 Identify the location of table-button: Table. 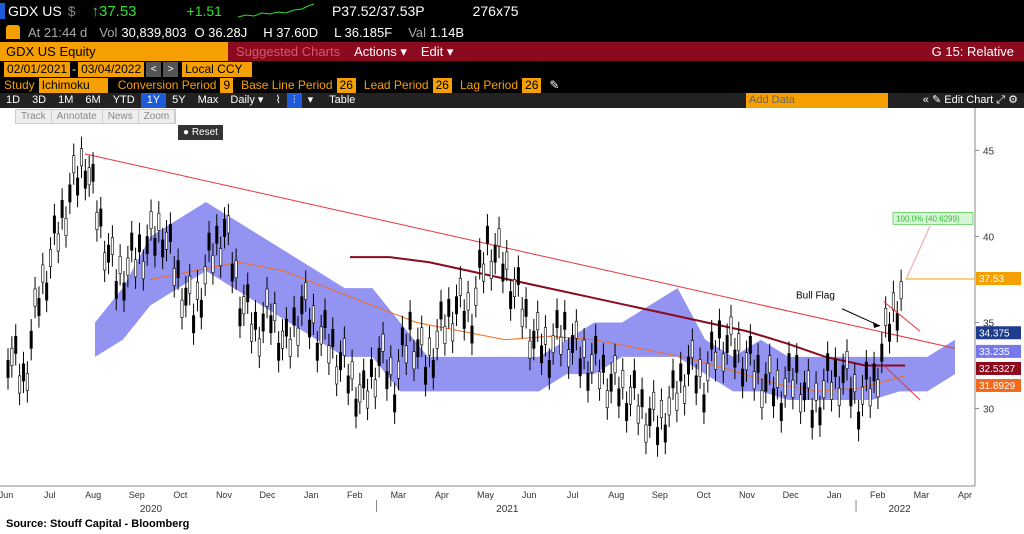
(342, 100).